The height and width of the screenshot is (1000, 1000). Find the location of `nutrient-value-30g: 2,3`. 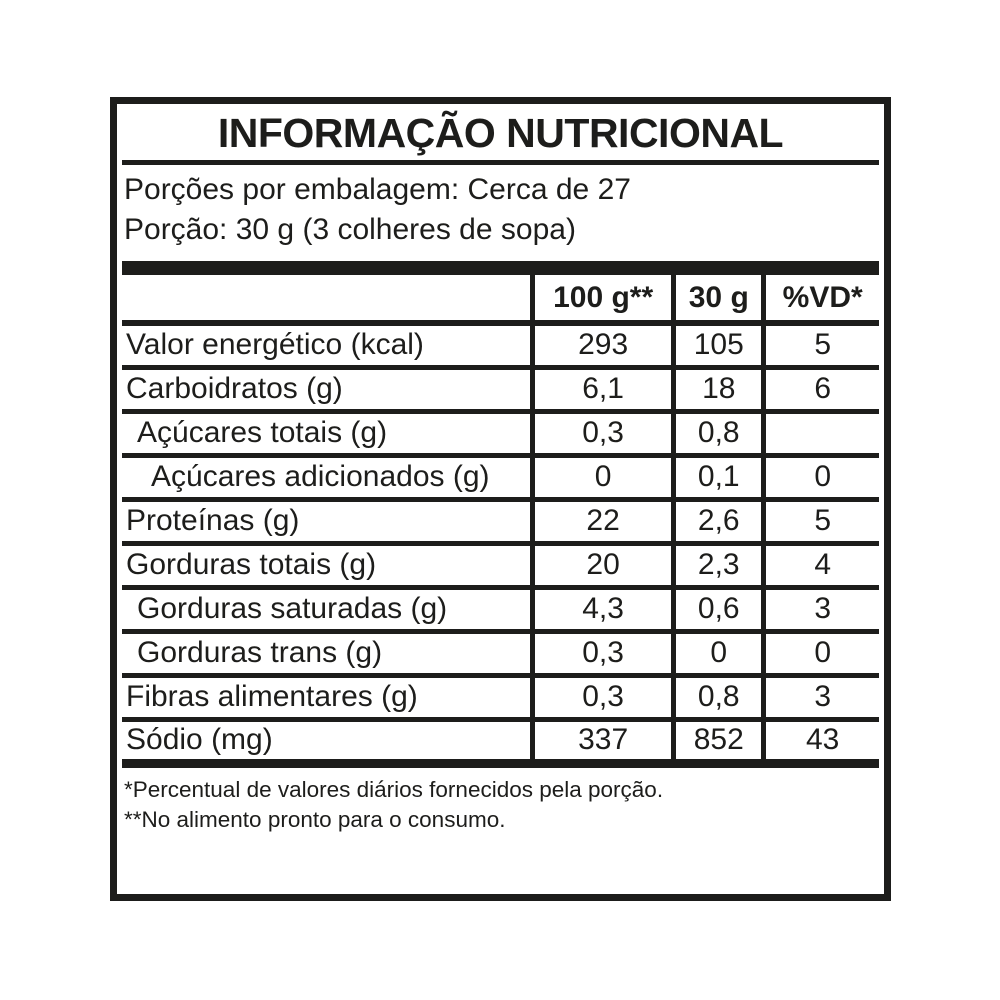

nutrient-value-30g: 2,3 is located at coordinates (717, 565).